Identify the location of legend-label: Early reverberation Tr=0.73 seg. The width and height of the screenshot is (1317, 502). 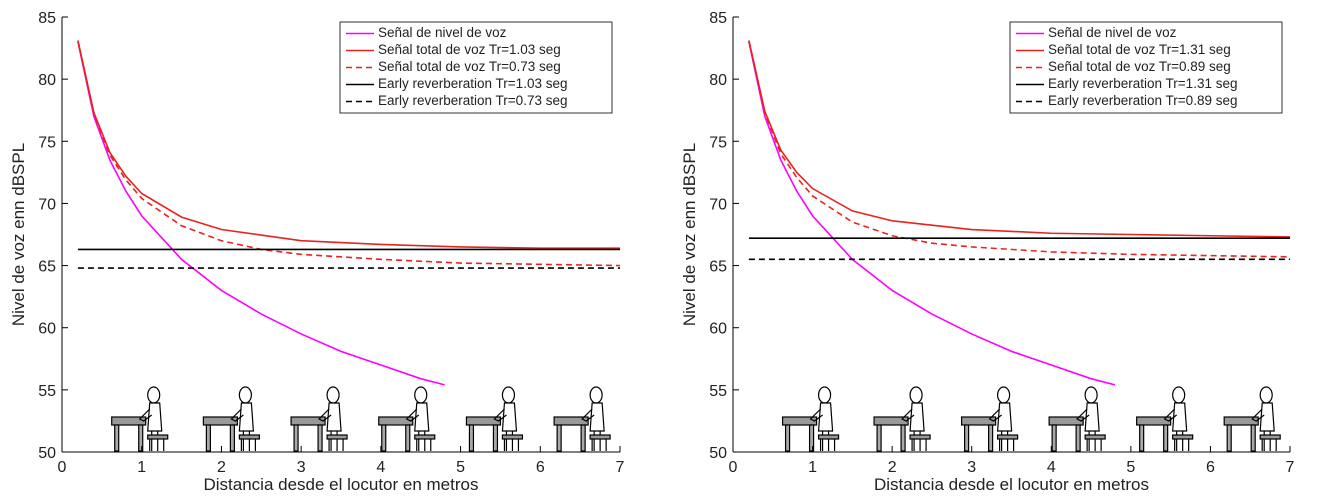
(472, 100).